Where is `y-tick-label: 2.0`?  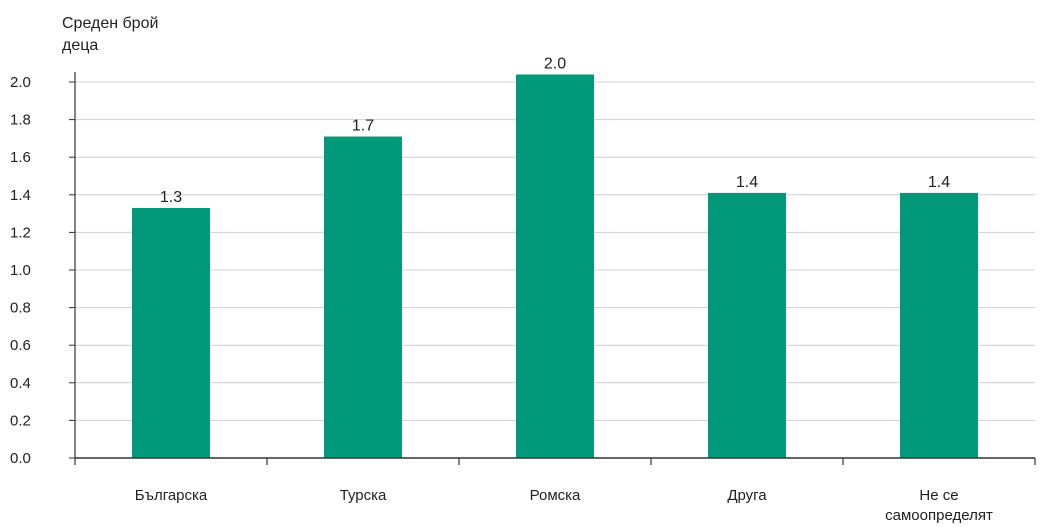 y-tick-label: 2.0 is located at coordinates (20, 82).